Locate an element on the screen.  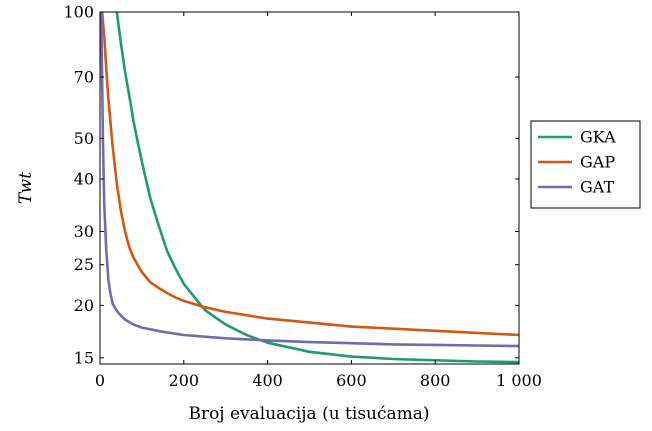
legend: GKA GAP GAT is located at coordinates (585, 164).